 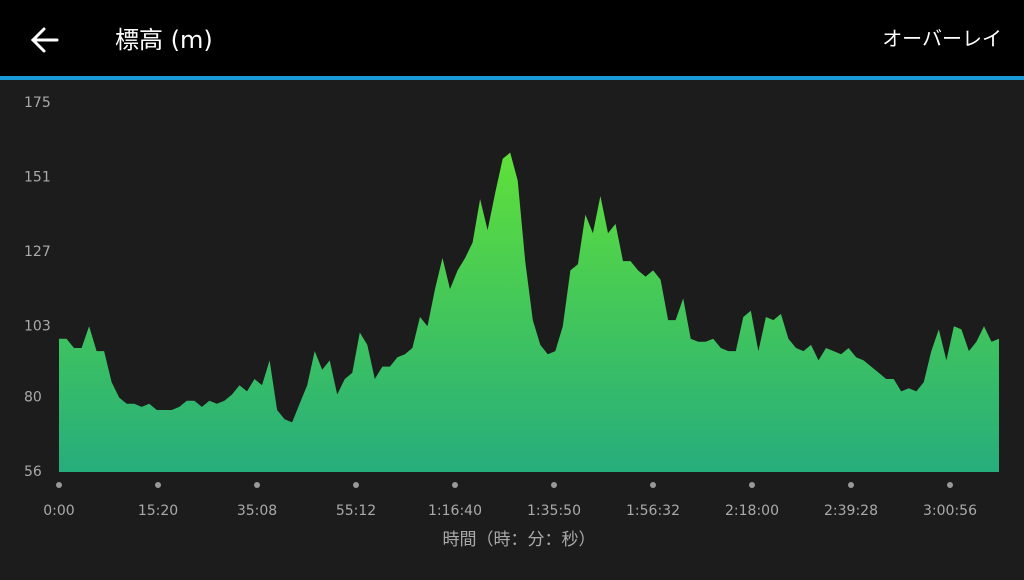 What do you see at coordinates (950, 511) in the screenshot?
I see `x-tick-label: 3:00:56` at bounding box center [950, 511].